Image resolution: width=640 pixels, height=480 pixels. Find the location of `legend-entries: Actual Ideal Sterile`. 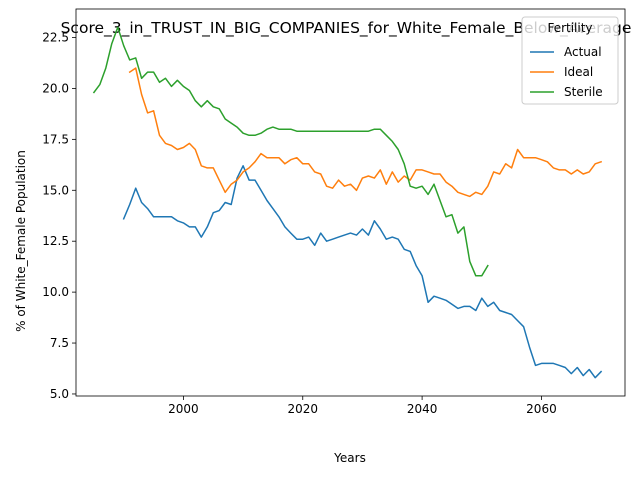

legend-entries: Actual Ideal Sterile is located at coordinates (566, 72).